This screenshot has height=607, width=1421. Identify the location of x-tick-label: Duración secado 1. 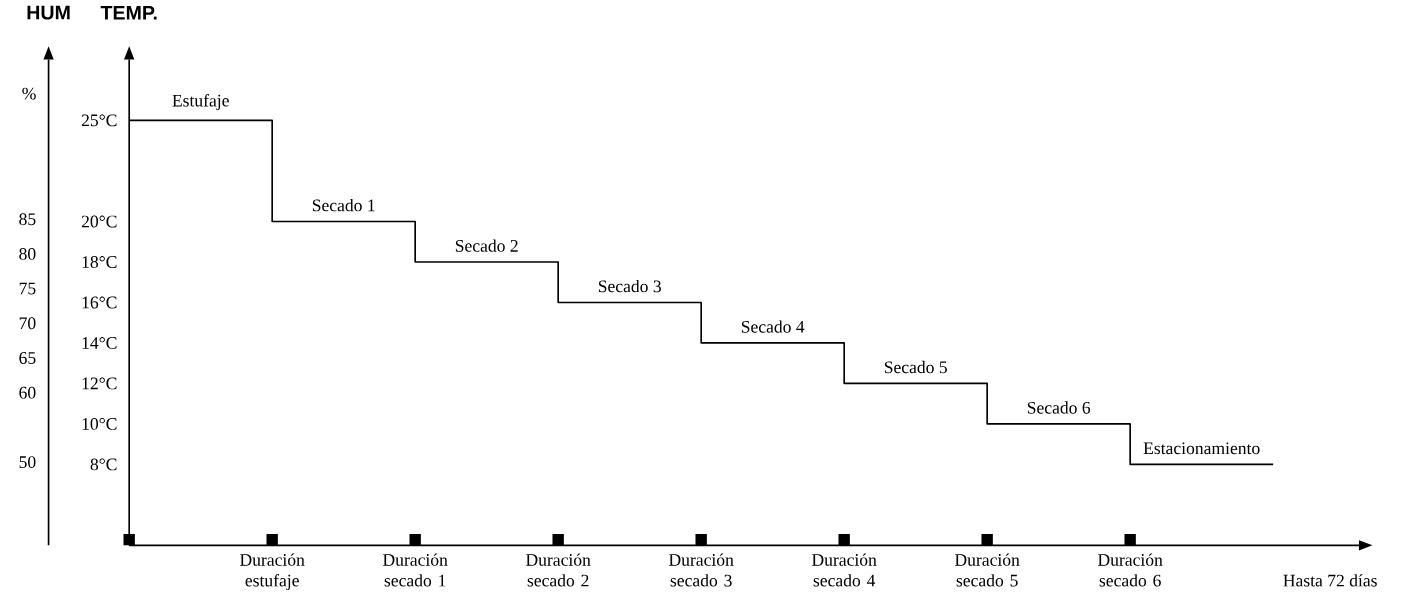
(415, 570).